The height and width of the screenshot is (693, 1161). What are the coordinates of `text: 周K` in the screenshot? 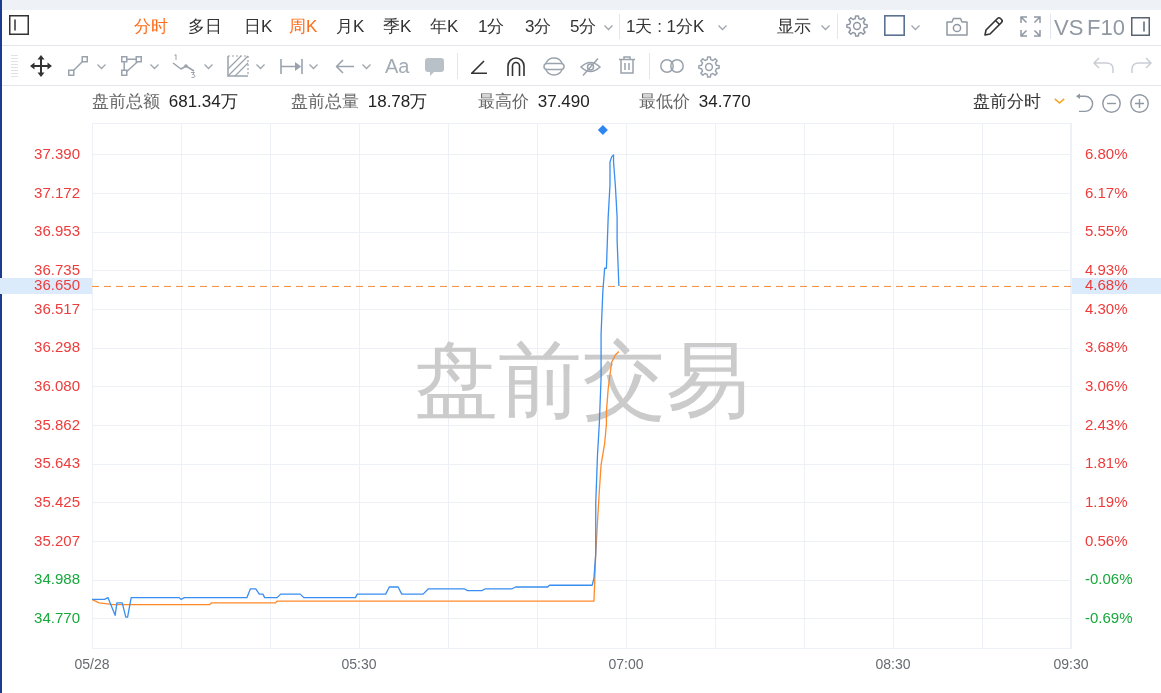 It's located at (303, 27).